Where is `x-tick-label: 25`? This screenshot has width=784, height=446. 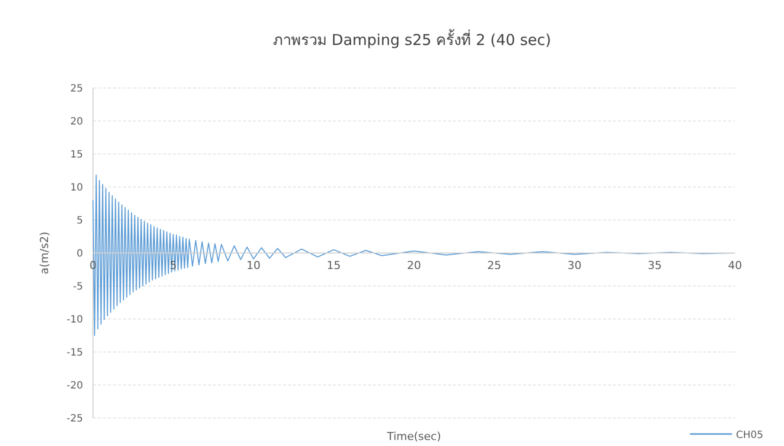
x-tick-label: 25 is located at coordinates (494, 265).